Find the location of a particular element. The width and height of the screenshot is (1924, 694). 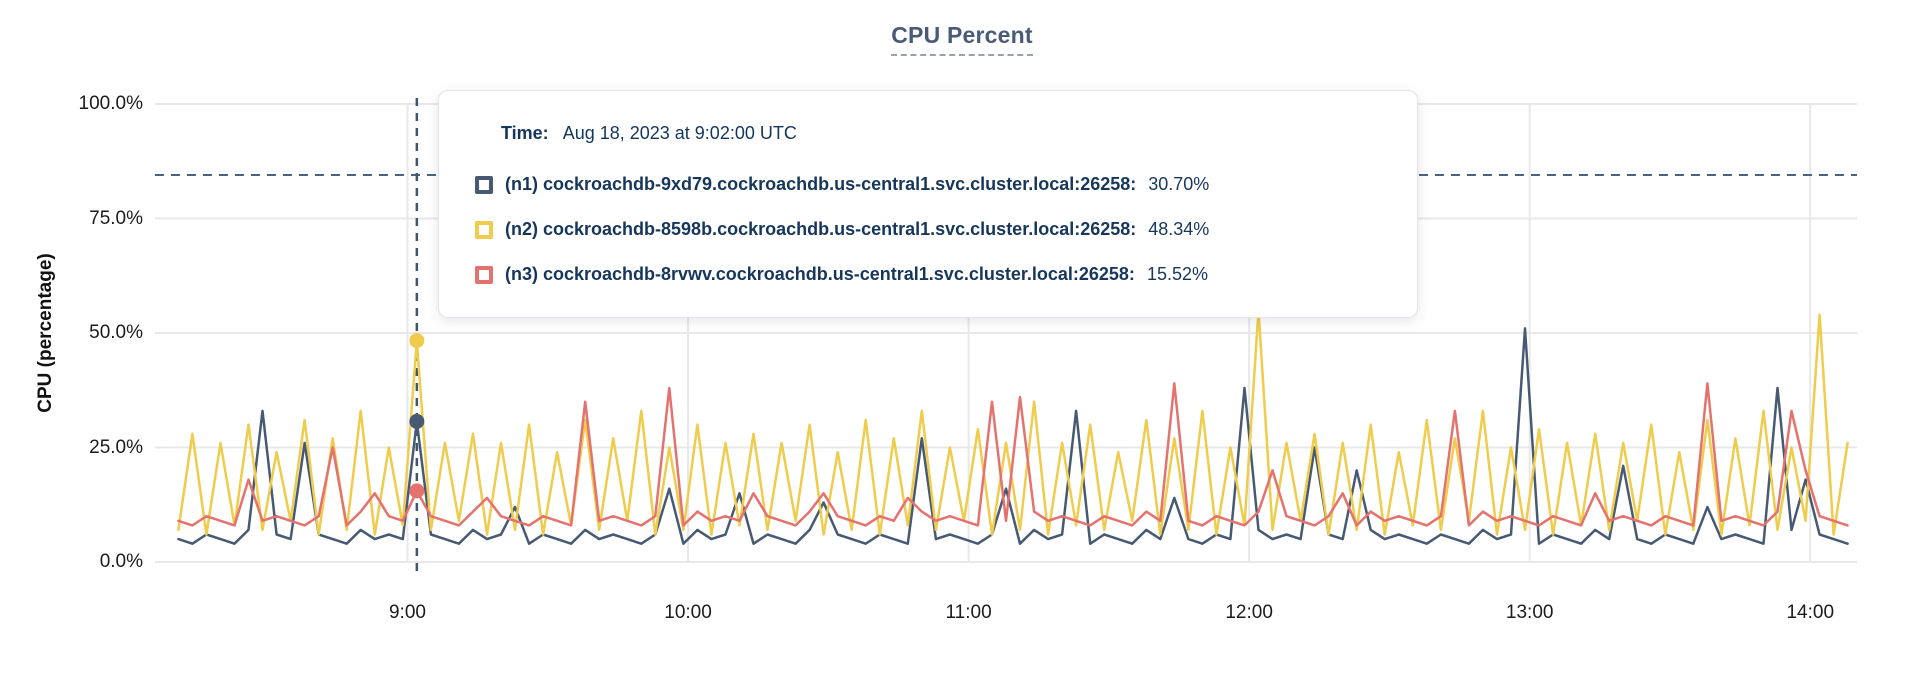

x-tick-label: 12:00 is located at coordinates (1249, 612).